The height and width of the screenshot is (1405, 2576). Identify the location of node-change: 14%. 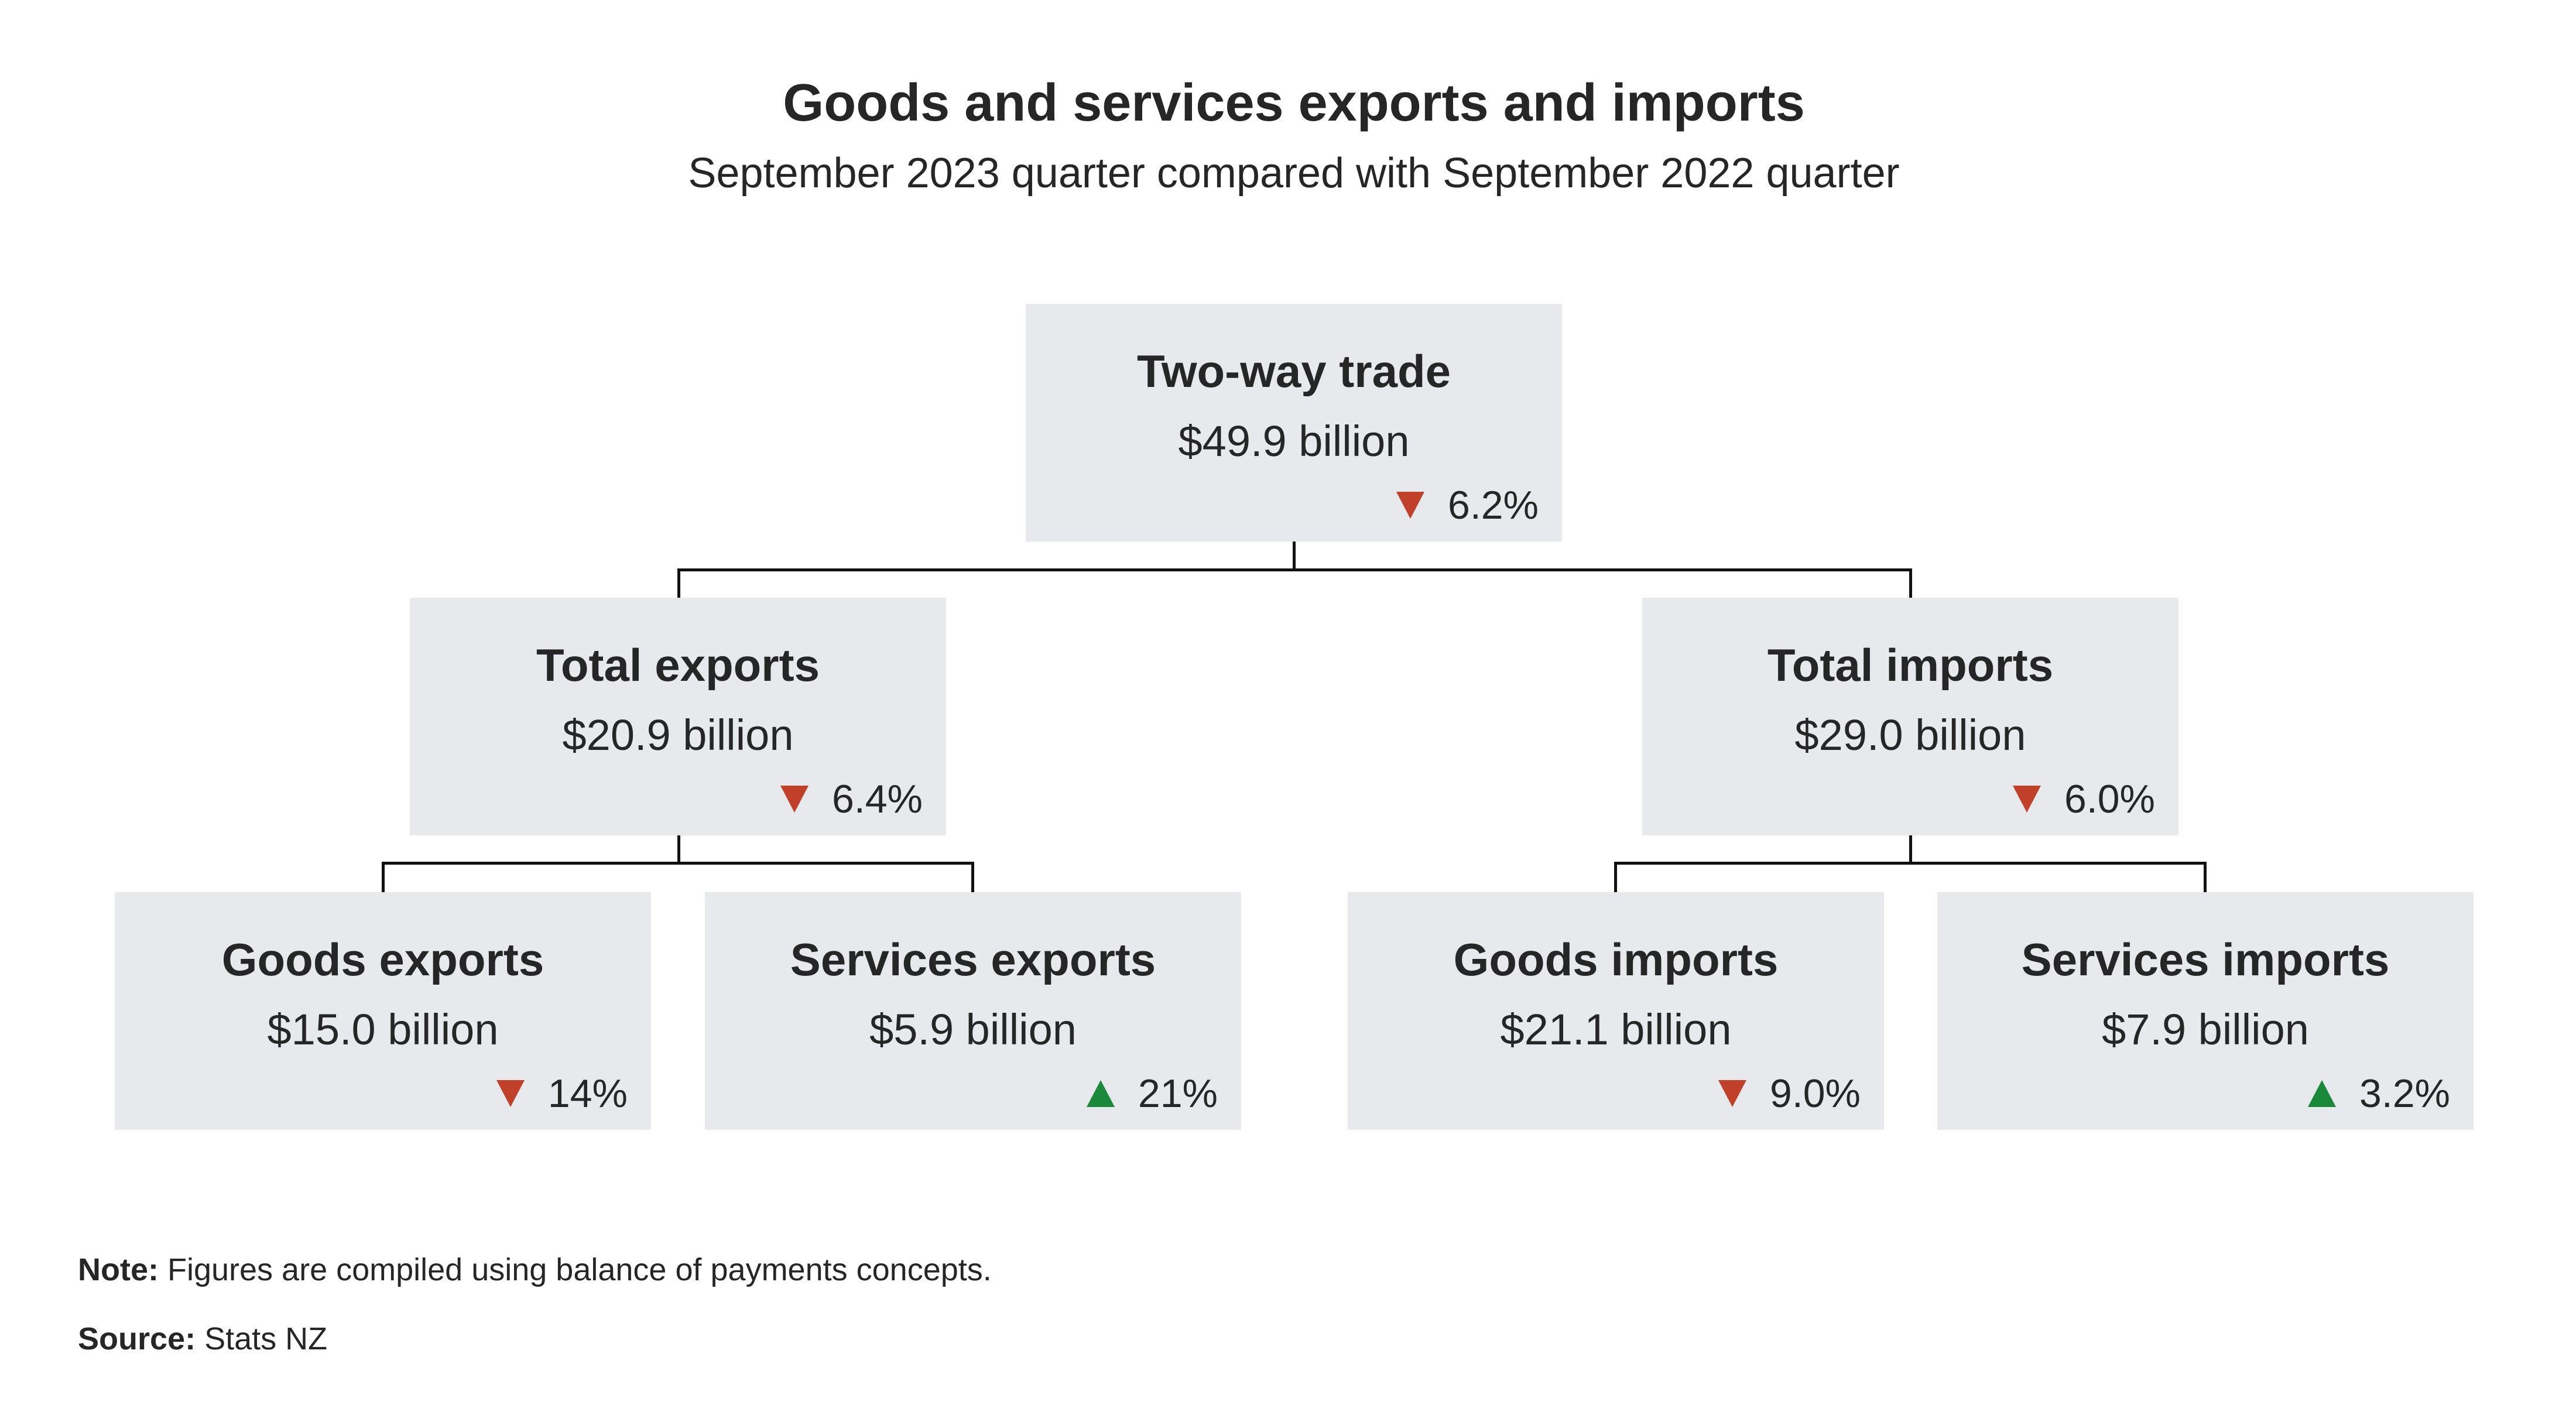
(562, 1093).